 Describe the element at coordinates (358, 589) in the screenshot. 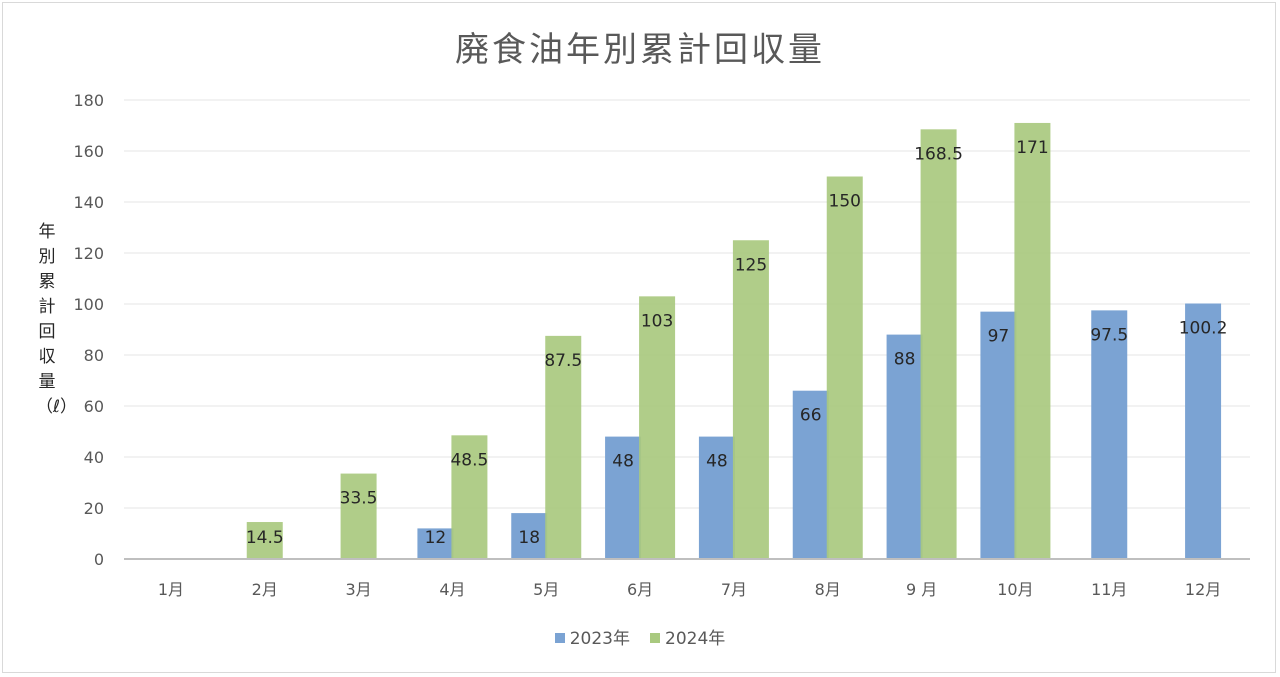

I see `x-tick-label: 3月` at that location.